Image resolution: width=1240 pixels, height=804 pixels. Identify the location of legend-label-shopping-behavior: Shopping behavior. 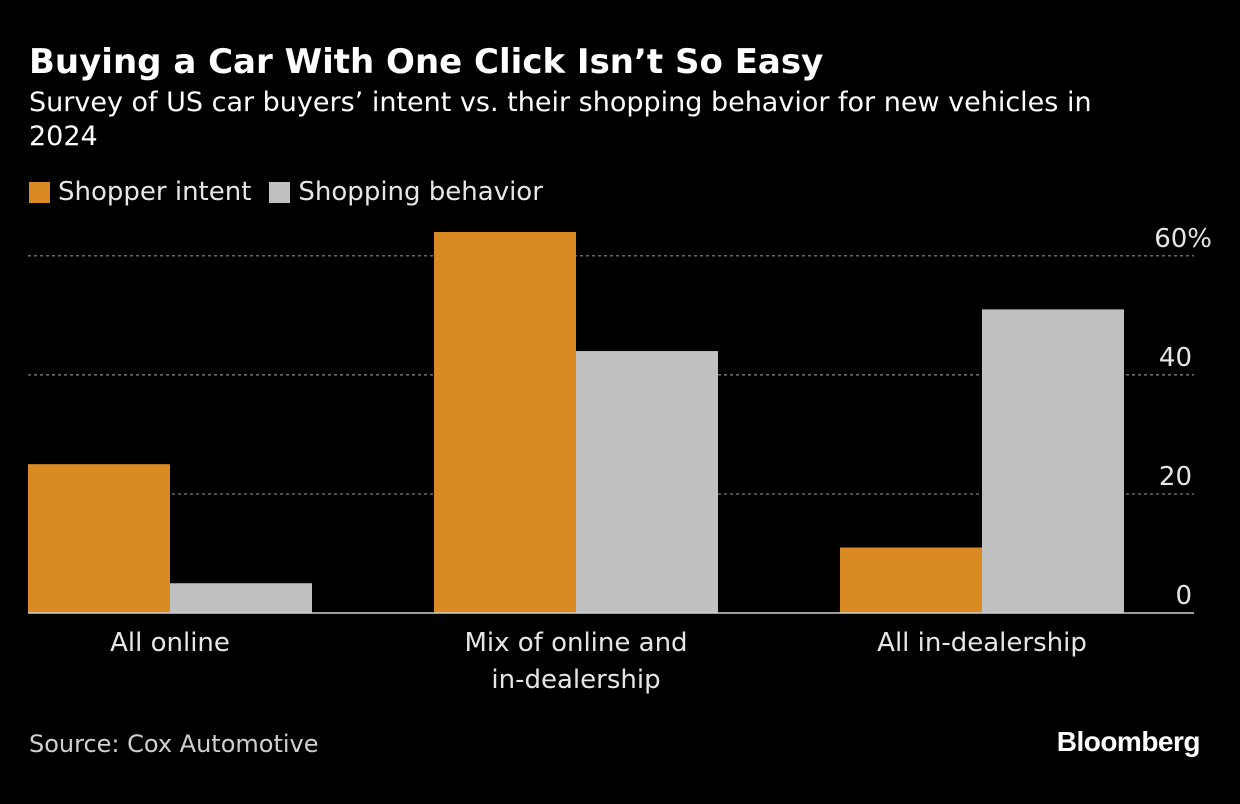
(420, 192).